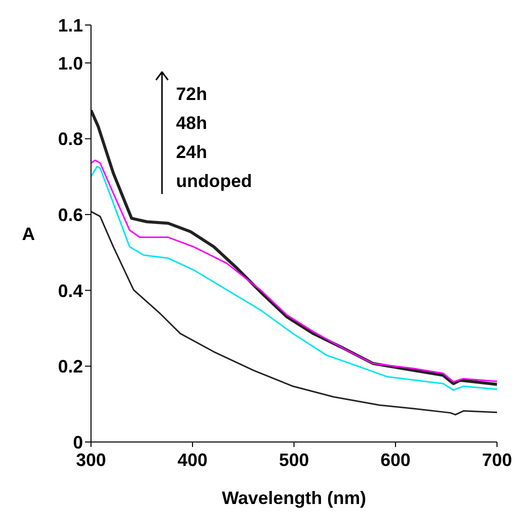  I want to click on annotation: undoped, so click(214, 182).